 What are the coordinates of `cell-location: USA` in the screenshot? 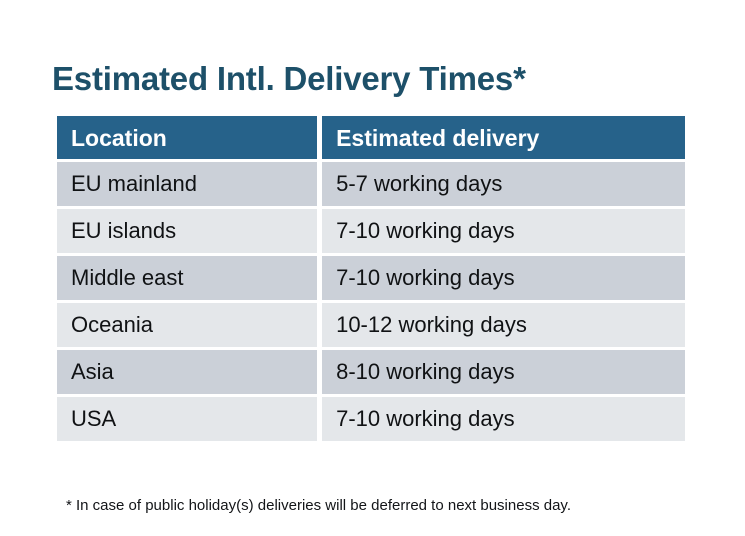 It's located at (187, 419).